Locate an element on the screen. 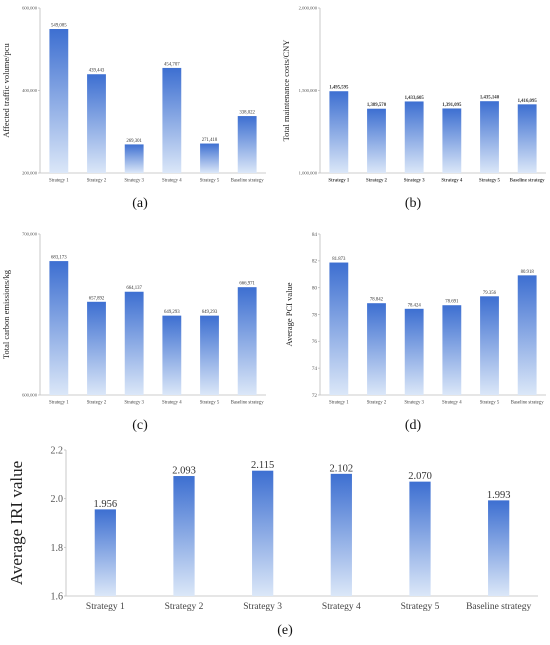 This screenshot has height=645, width=550. y-tick-label: 1.6 is located at coordinates (57, 597).